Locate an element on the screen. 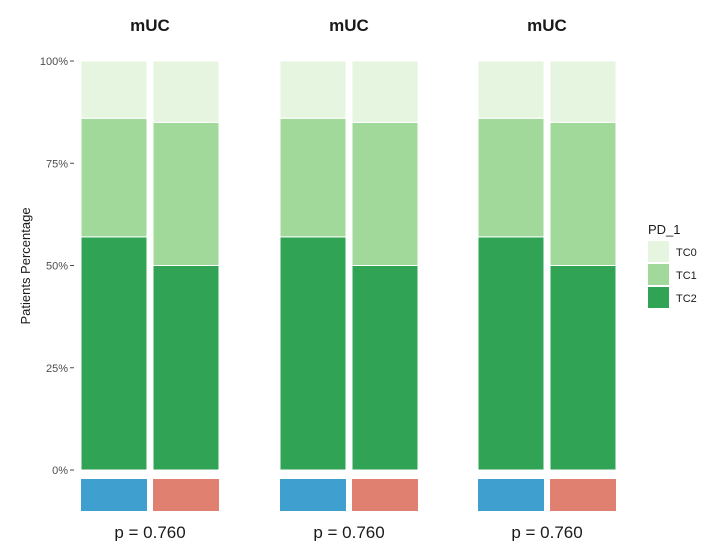  legend-swatch-tc0 is located at coordinates (658, 251).